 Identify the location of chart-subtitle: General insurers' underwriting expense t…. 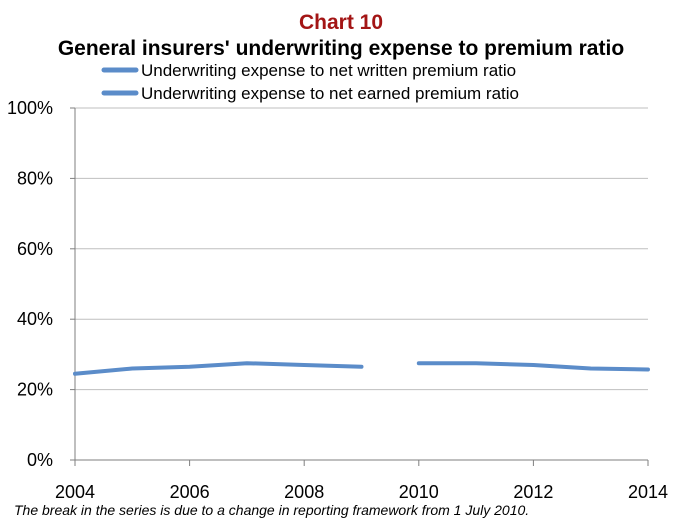
(341, 48).